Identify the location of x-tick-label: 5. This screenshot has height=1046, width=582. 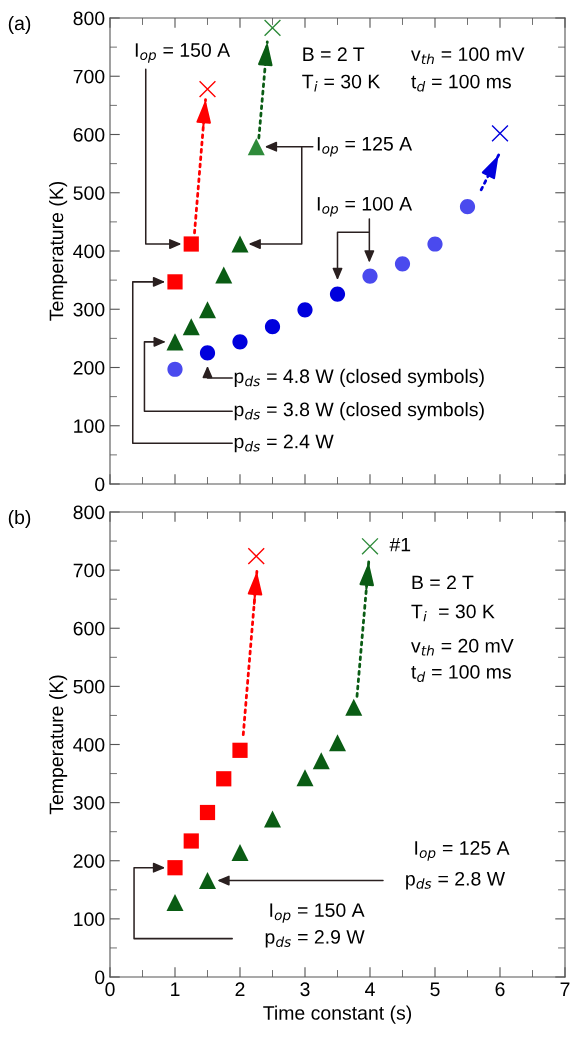
(435, 989).